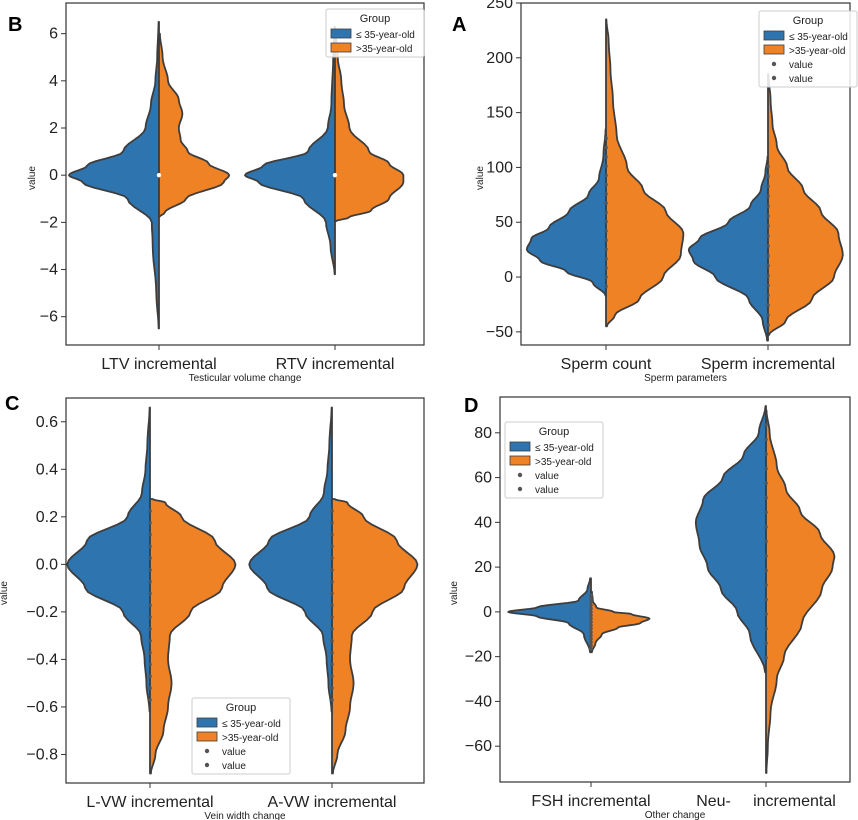 This screenshot has height=820, width=858. What do you see at coordinates (12, 404) in the screenshot?
I see `panel-letter: C` at bounding box center [12, 404].